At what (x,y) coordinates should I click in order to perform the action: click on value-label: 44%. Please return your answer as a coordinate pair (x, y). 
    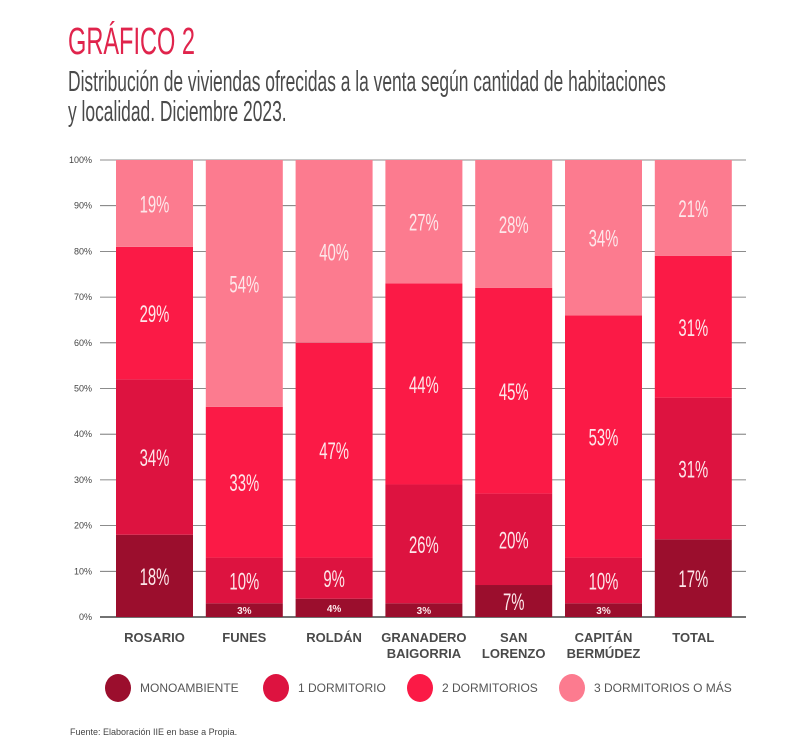
    Looking at the image, I should click on (424, 385).